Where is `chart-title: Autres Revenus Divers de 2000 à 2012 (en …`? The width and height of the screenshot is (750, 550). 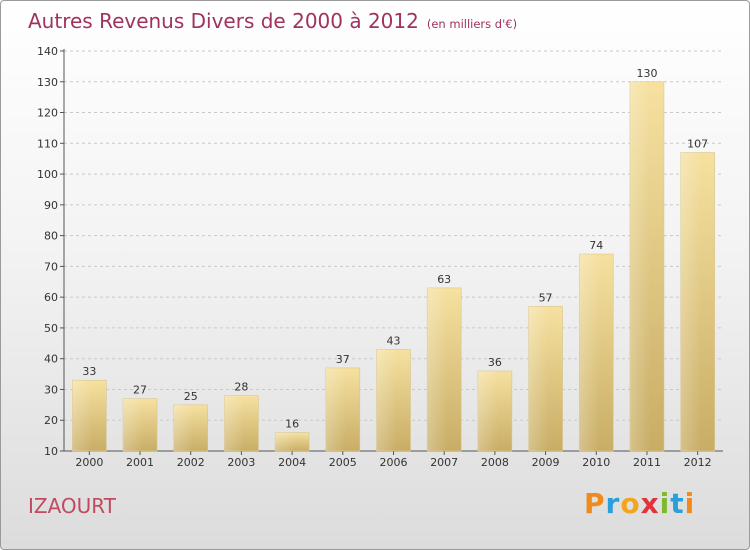 chart-title: Autres Revenus Divers de 2000 à 2012 (en … is located at coordinates (272, 21).